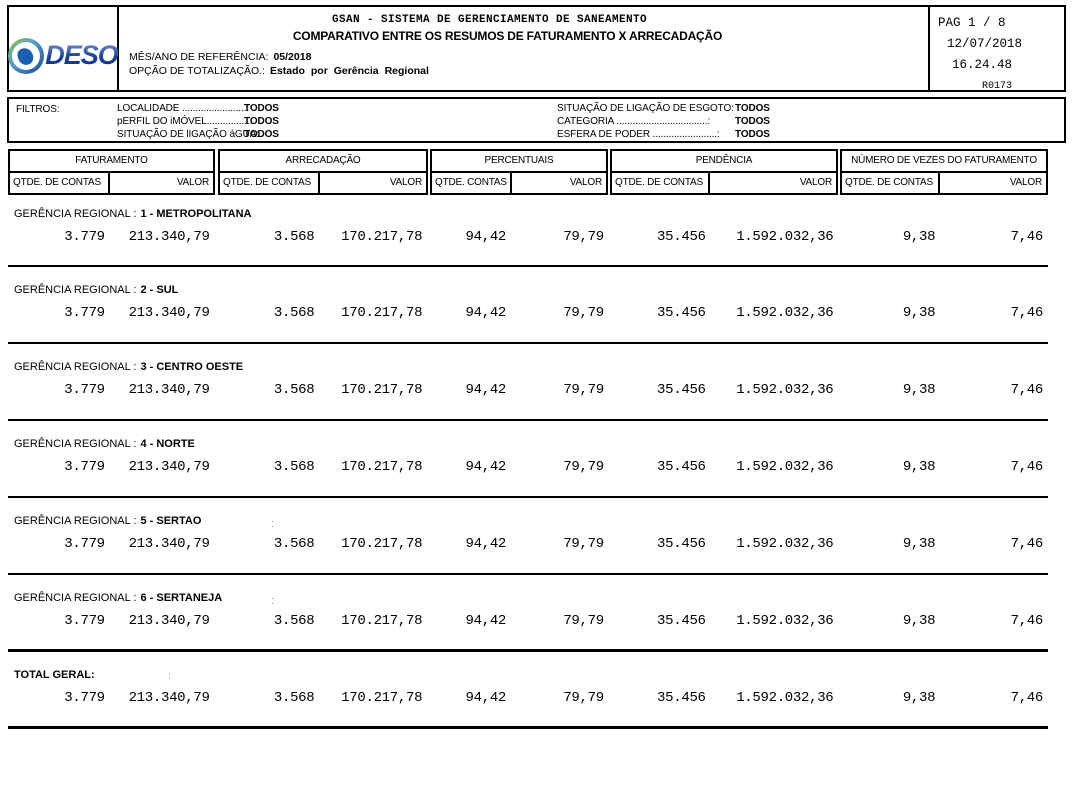 This screenshot has height=804, width=1073. I want to click on section-label-name: 2 - SUL, so click(159, 290).